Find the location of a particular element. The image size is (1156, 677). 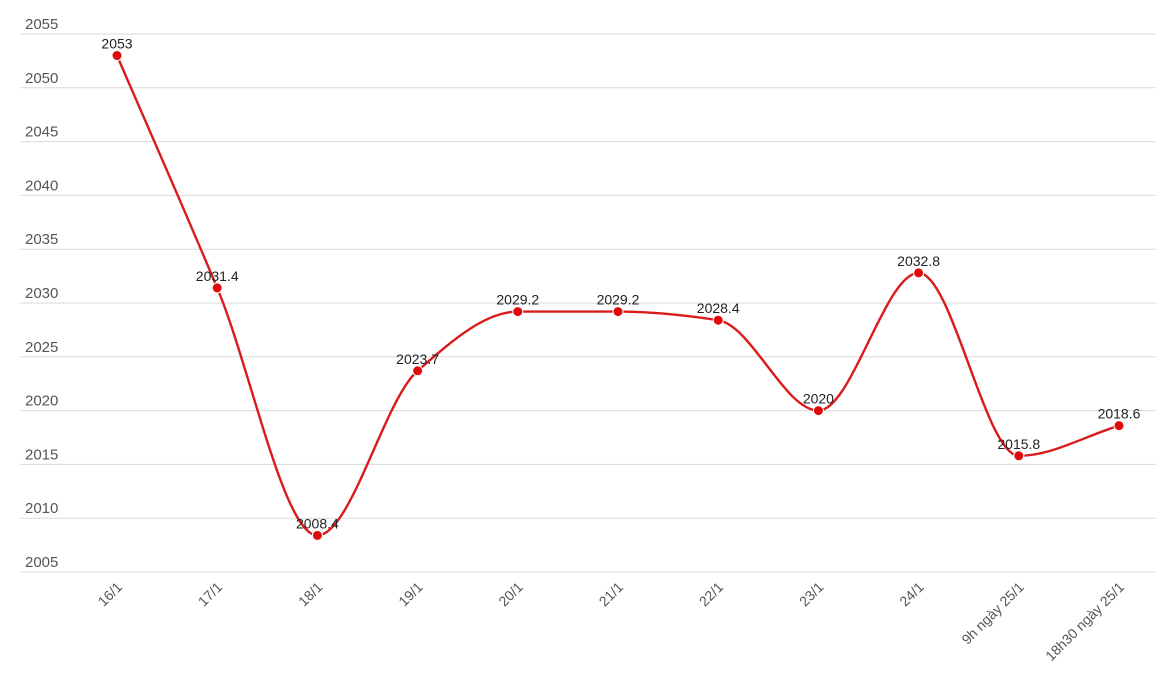

data-label: 2015.8 is located at coordinates (1018, 444).